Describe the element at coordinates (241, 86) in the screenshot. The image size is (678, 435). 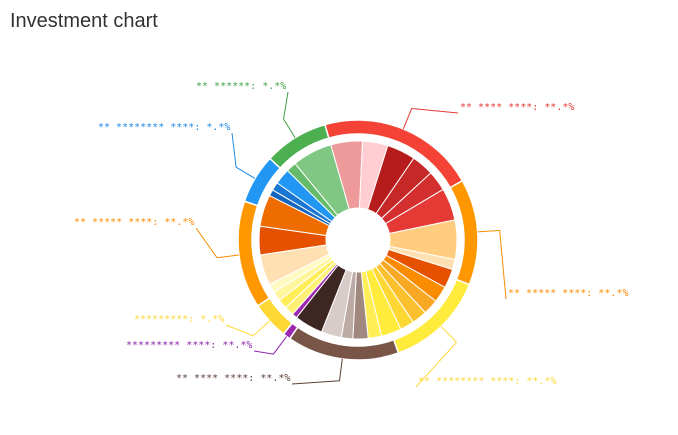
I see `slice-label-8: ** ******: *.*%` at that location.